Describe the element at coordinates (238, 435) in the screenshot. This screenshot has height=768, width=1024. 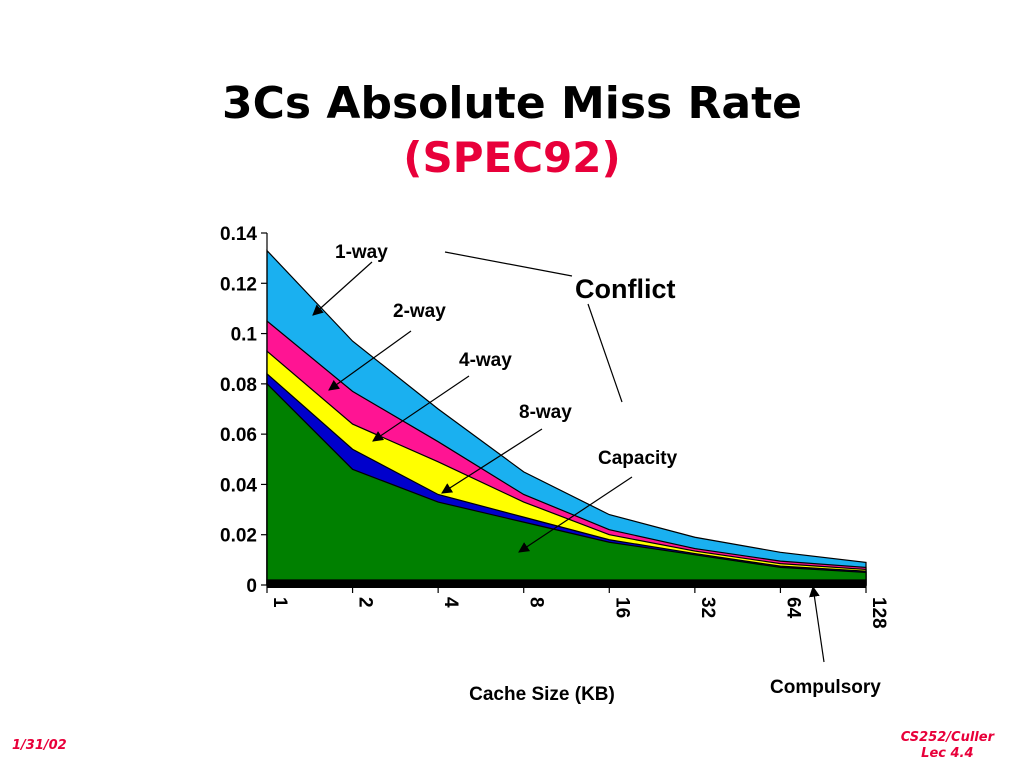
I see `y-tick-label: 0.06` at that location.